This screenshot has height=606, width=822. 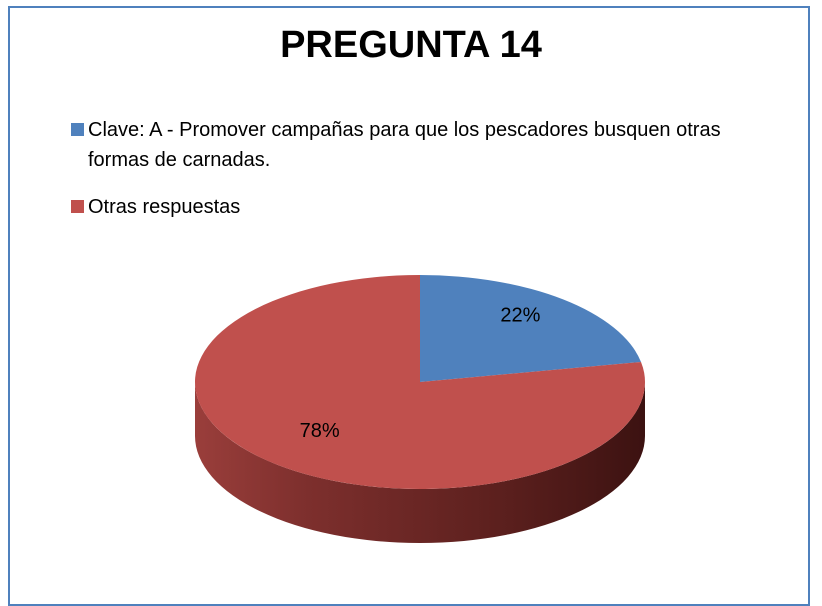 I want to click on data-label: 22%, so click(x=520, y=316).